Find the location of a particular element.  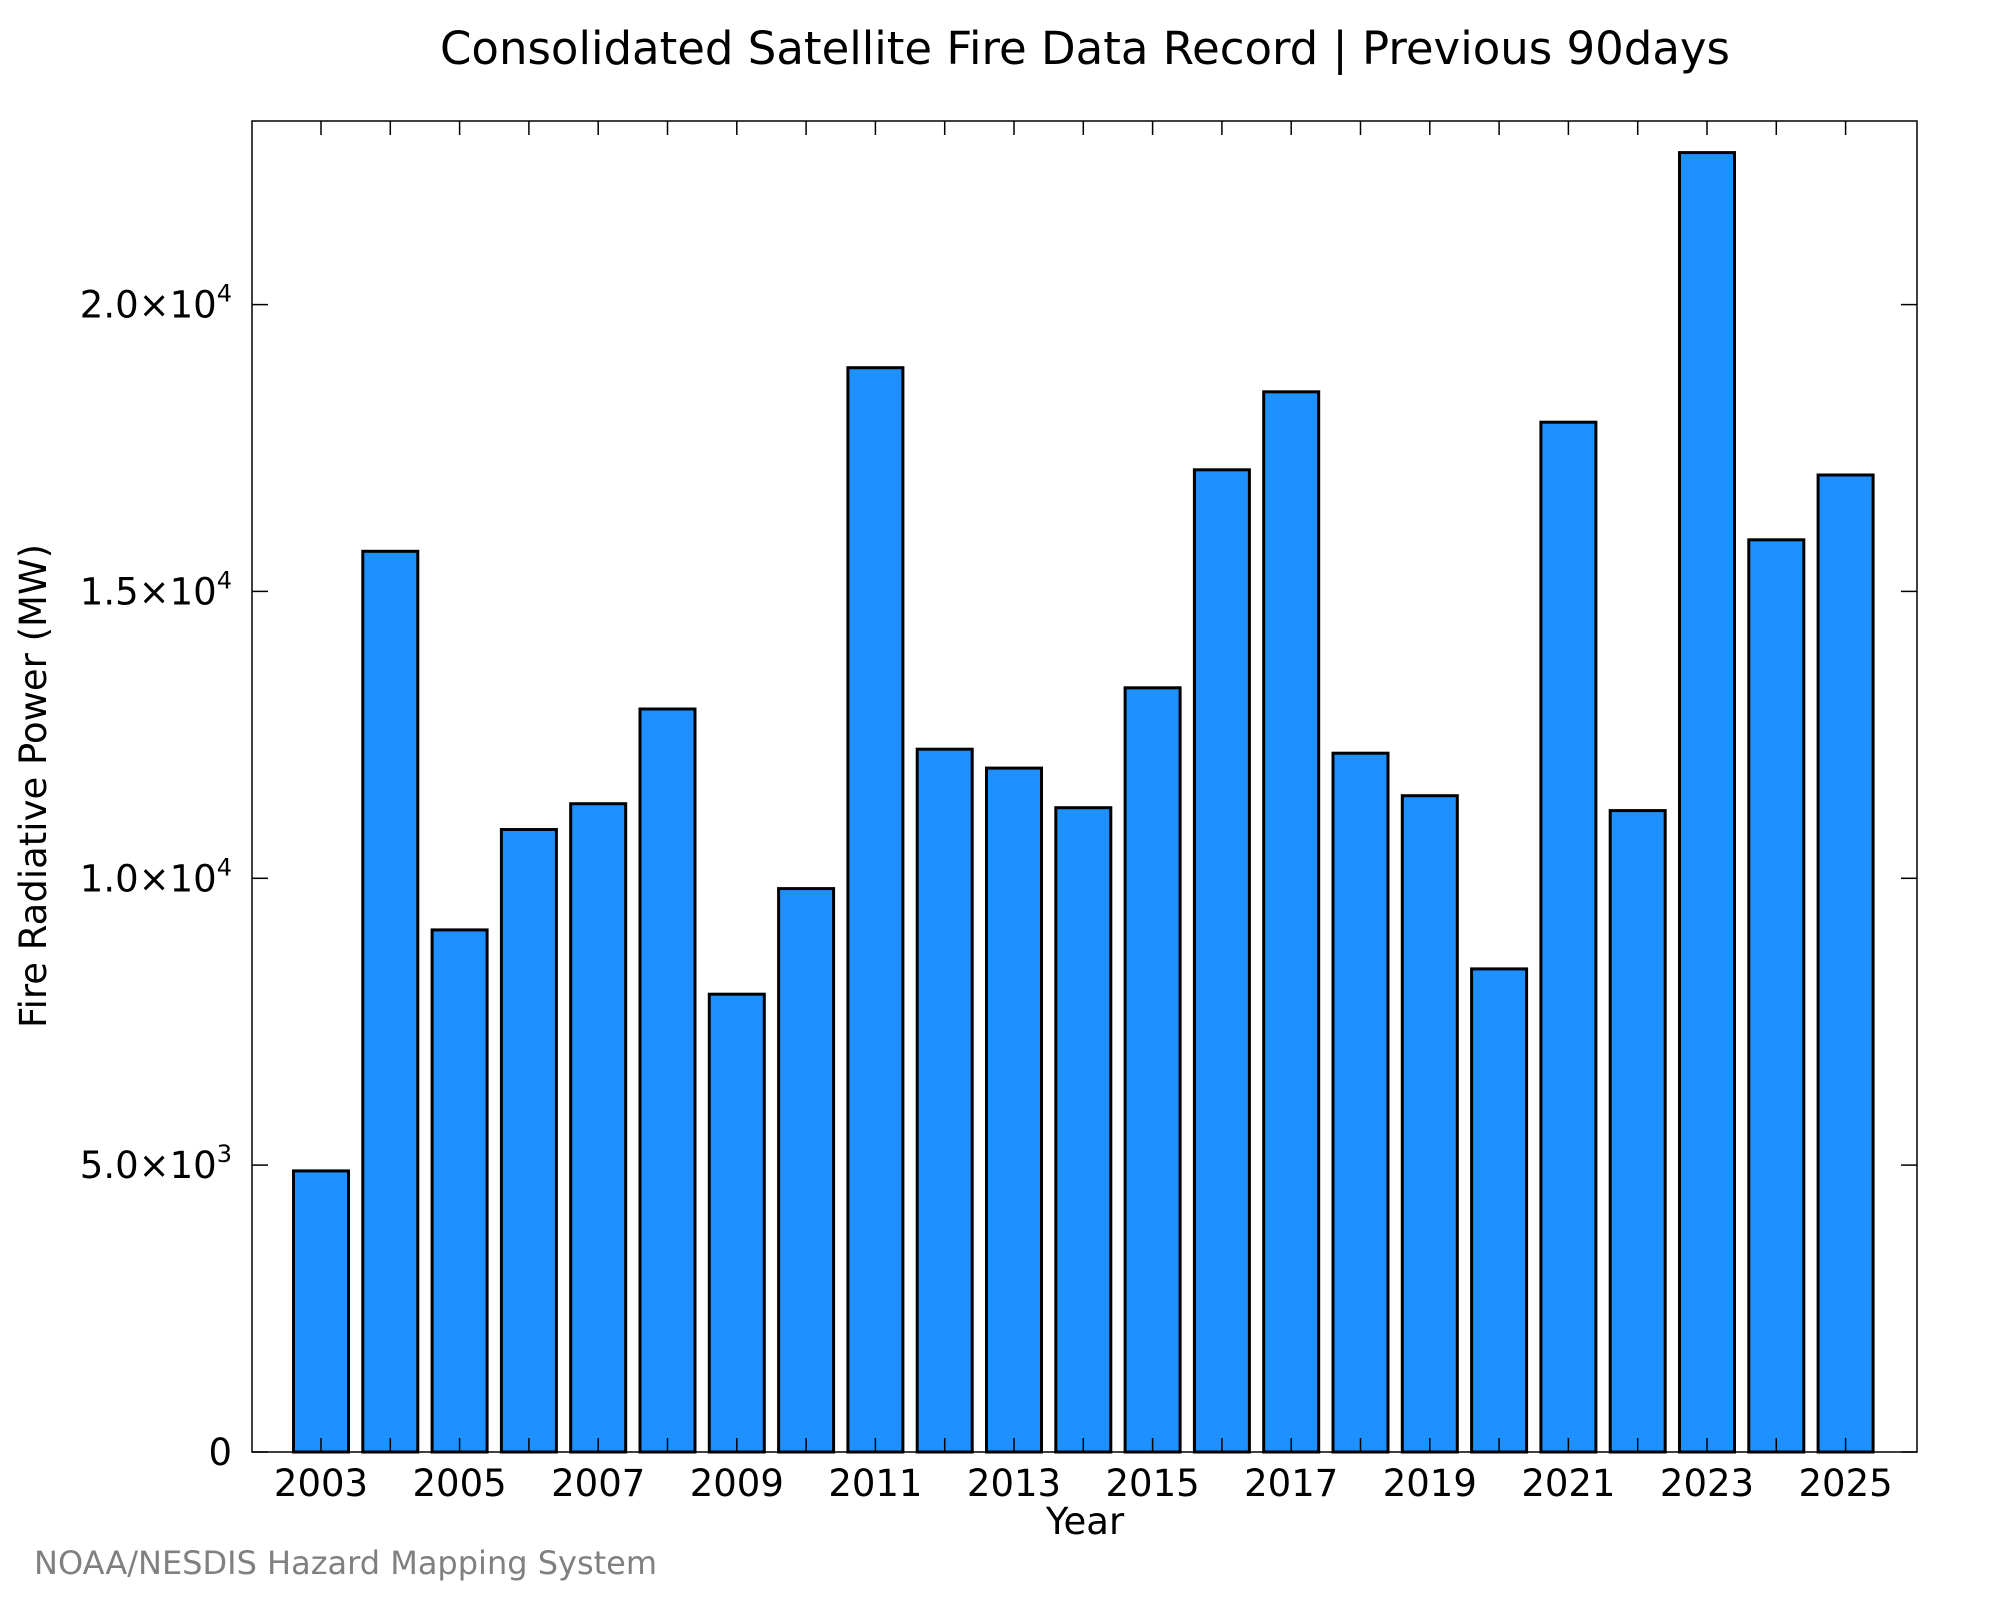

bar-2012 is located at coordinates (944, 1100).